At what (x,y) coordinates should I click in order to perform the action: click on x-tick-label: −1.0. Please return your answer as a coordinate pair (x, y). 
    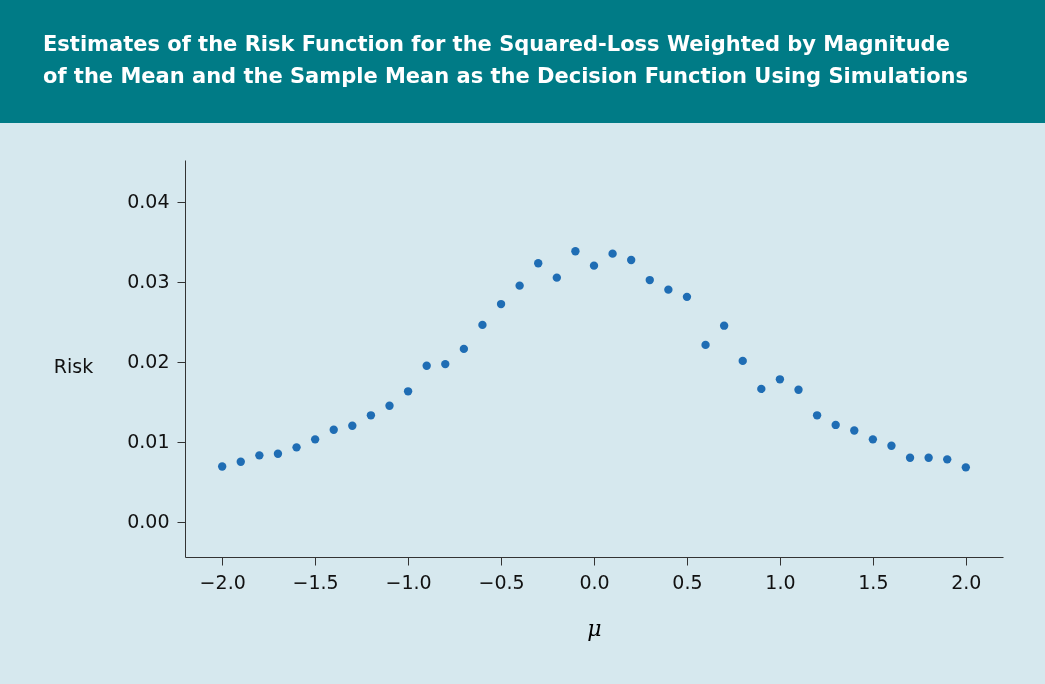
    Looking at the image, I should click on (408, 581).